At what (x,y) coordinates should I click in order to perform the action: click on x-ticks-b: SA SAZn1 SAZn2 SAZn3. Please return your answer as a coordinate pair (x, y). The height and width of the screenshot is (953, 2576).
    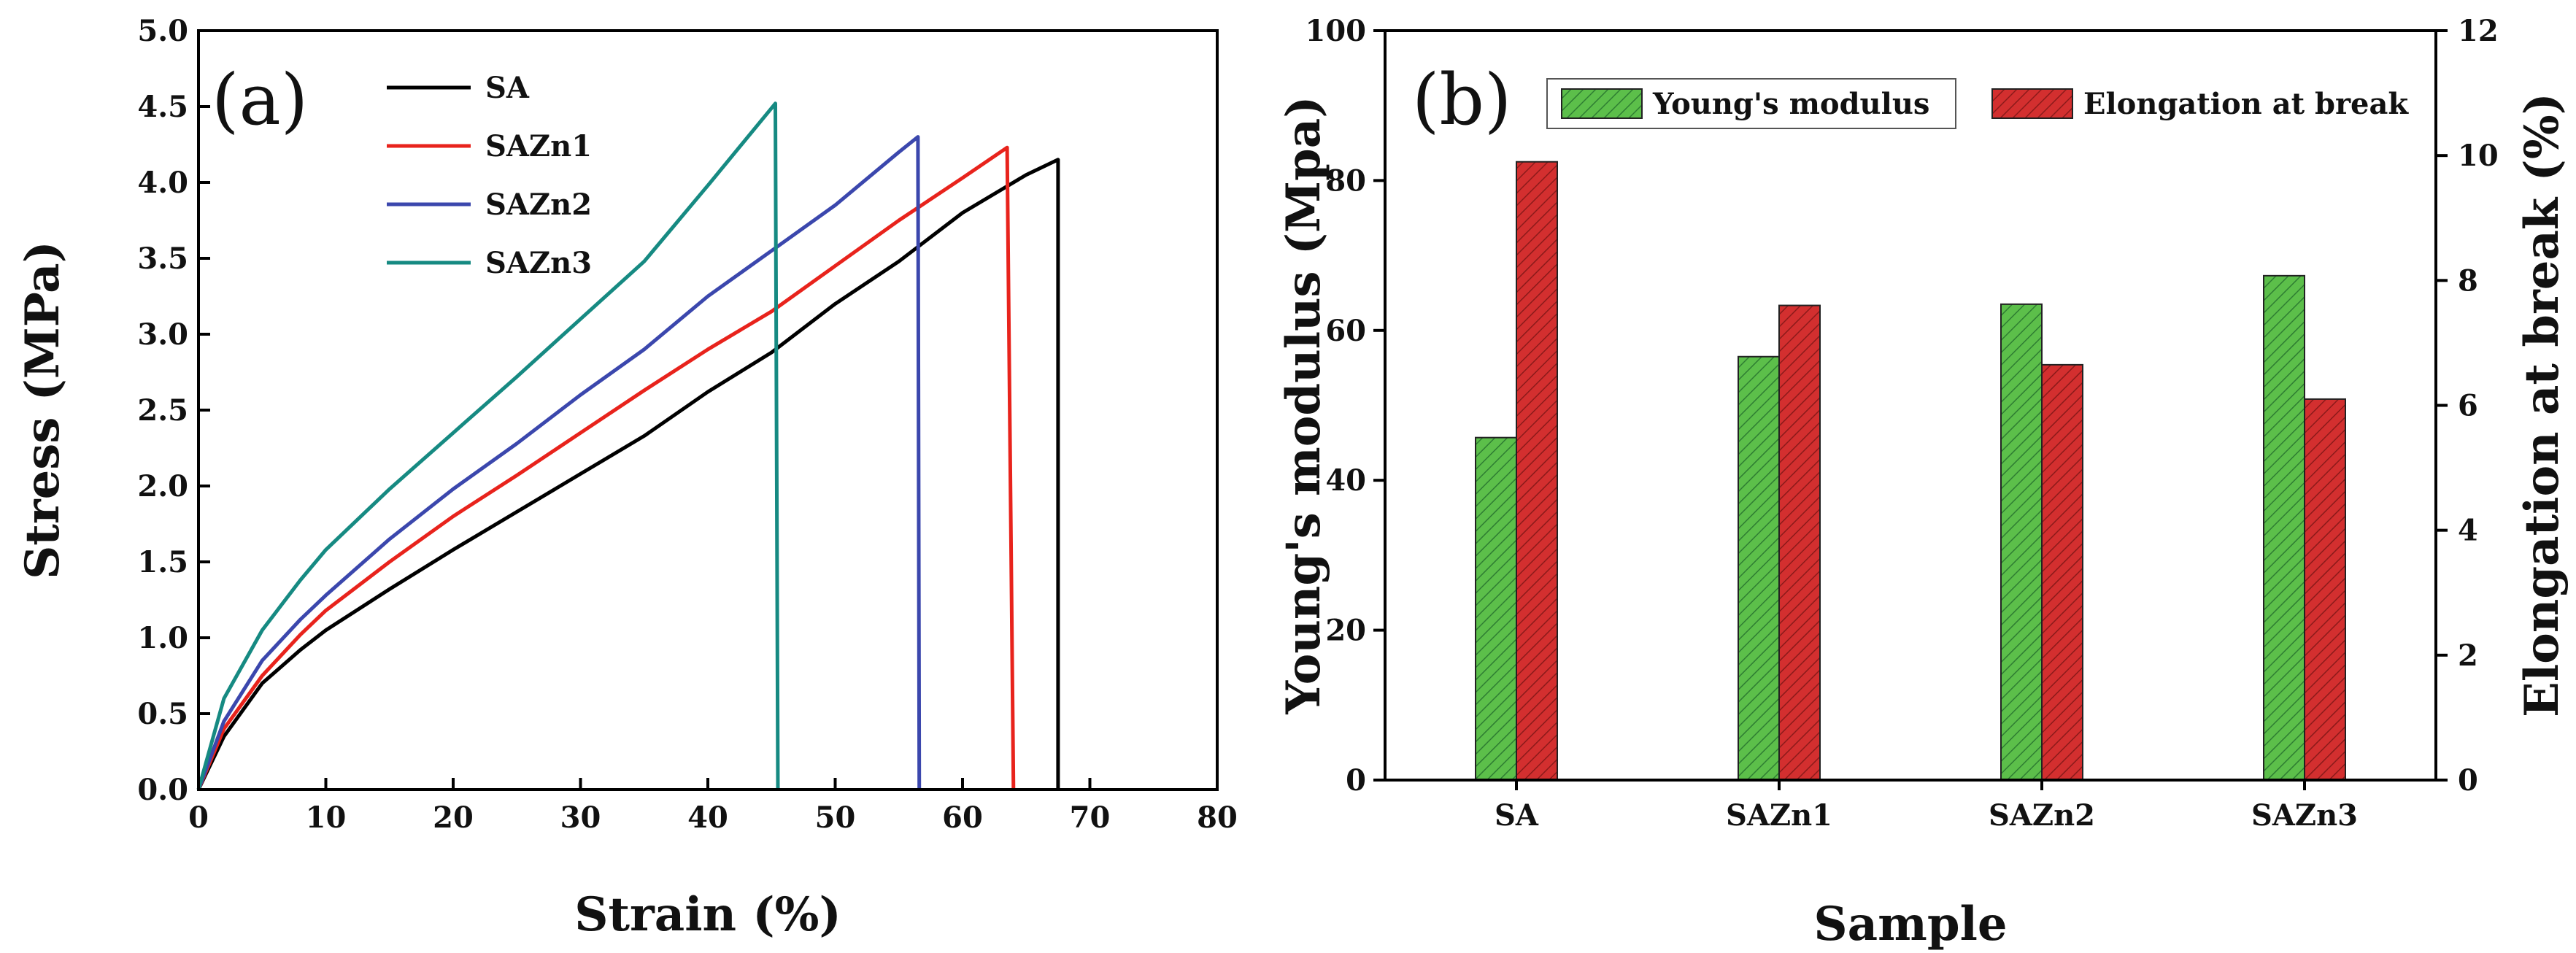
    Looking at the image, I should click on (1926, 806).